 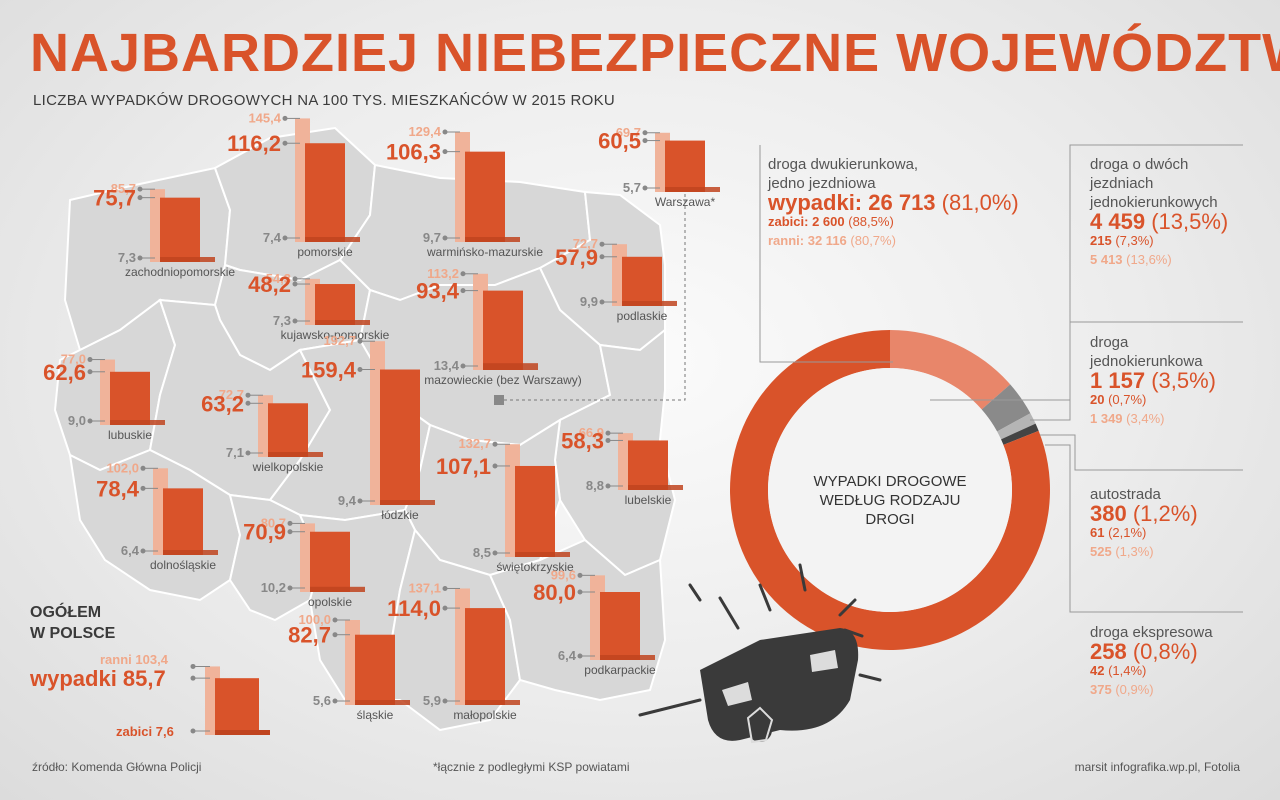 What do you see at coordinates (242, 732) in the screenshot?
I see `total-zabici-bar` at bounding box center [242, 732].